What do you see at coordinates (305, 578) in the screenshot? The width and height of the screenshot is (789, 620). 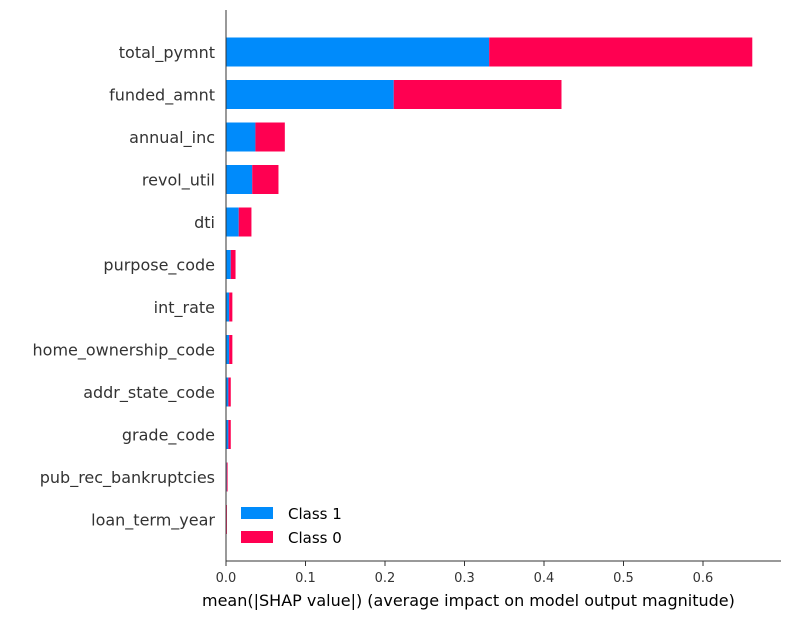 I see `x-tick-label: 0.1` at bounding box center [305, 578].